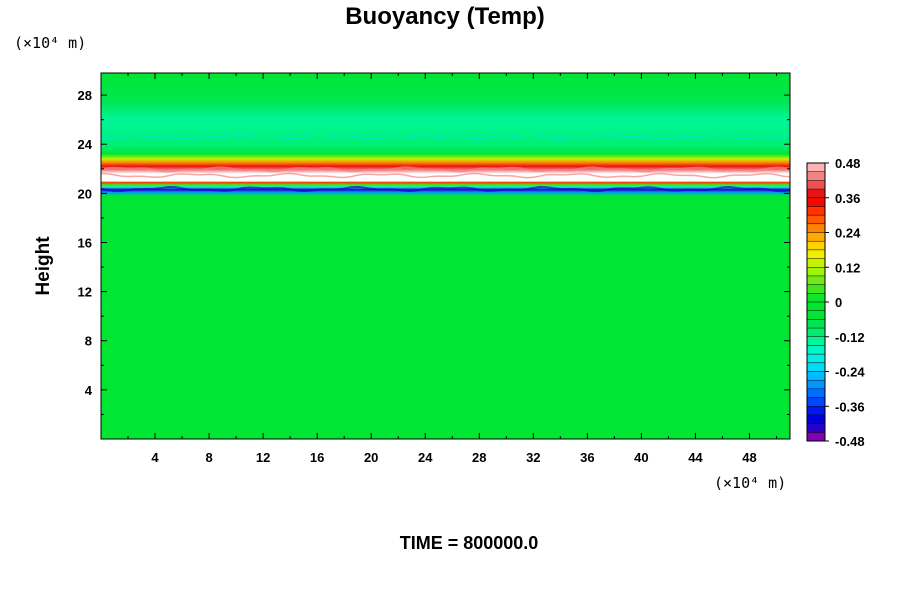 The width and height of the screenshot is (900, 600). I want to click on x-tick-label: 48, so click(749, 457).